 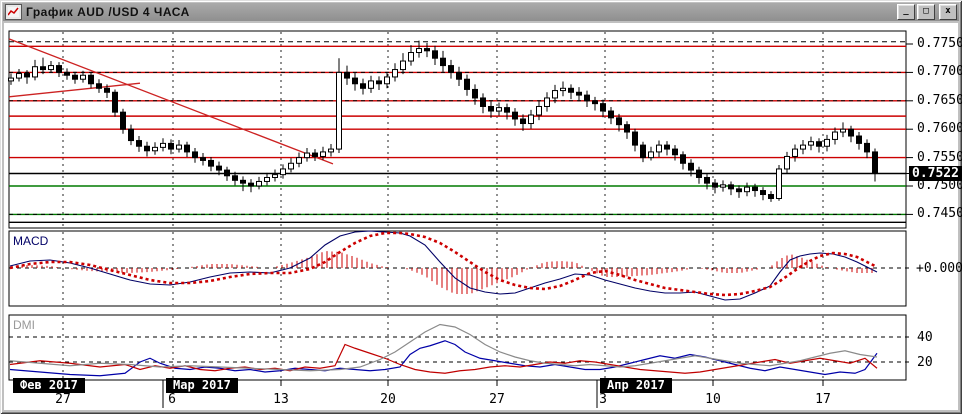 What do you see at coordinates (939, 100) in the screenshot?
I see `price-axis-label: 0.7650` at bounding box center [939, 100].